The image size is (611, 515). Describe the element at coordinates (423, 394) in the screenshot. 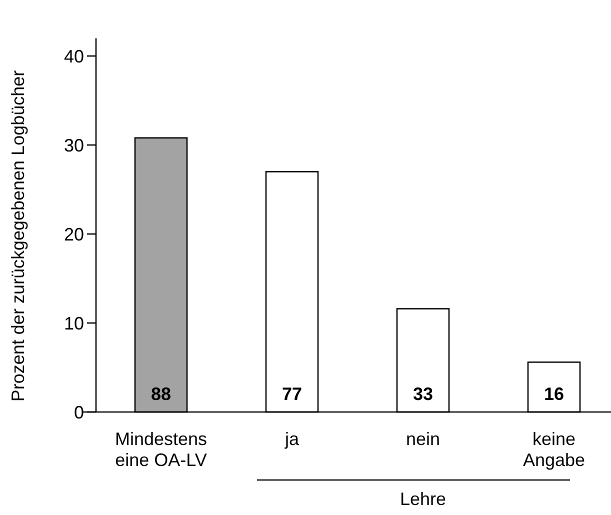

I see `annotation: 33` at that location.